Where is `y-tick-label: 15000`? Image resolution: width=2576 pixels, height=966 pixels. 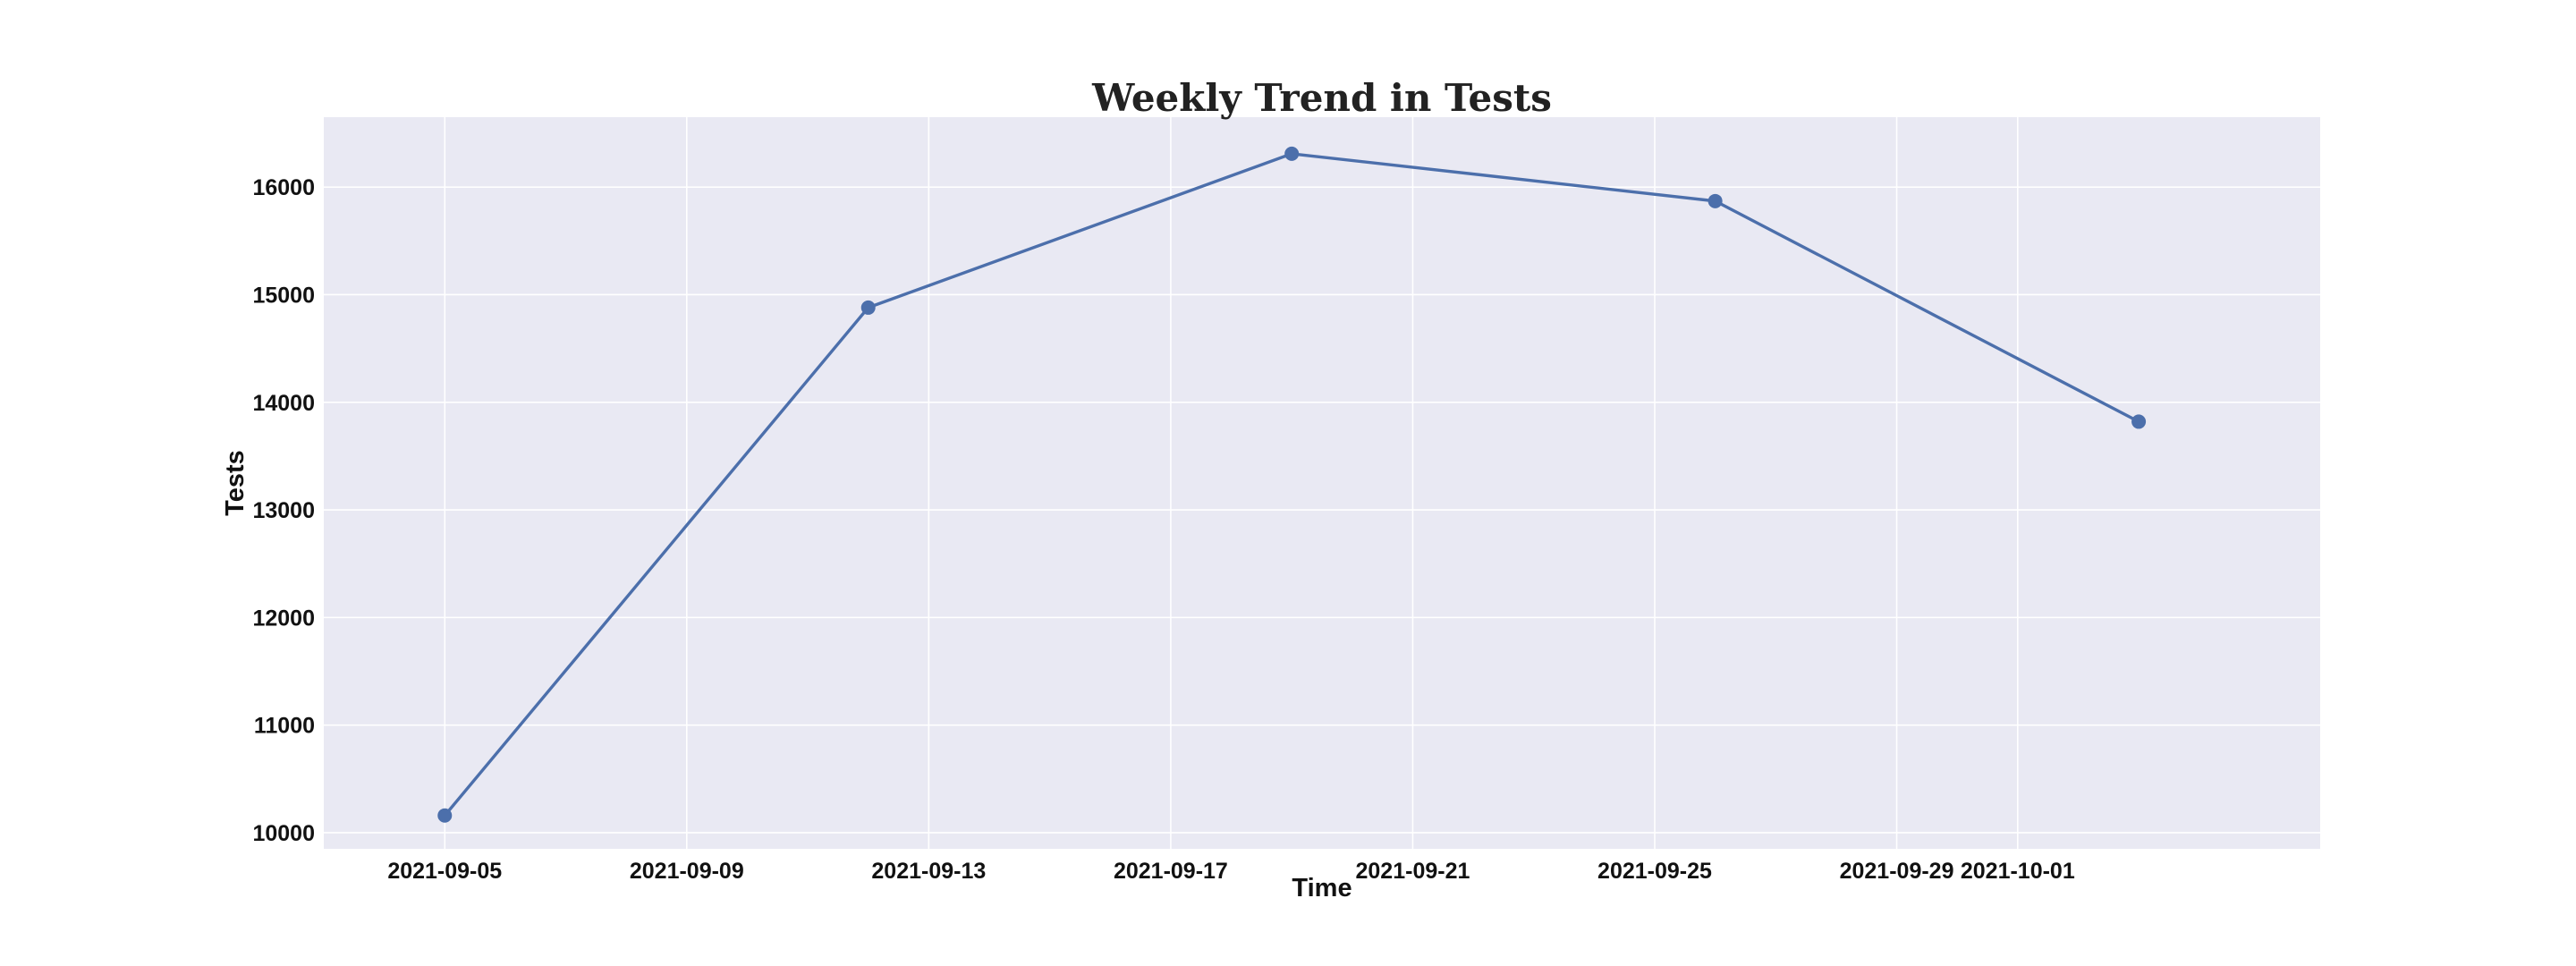 y-tick-label: 15000 is located at coordinates (283, 295).